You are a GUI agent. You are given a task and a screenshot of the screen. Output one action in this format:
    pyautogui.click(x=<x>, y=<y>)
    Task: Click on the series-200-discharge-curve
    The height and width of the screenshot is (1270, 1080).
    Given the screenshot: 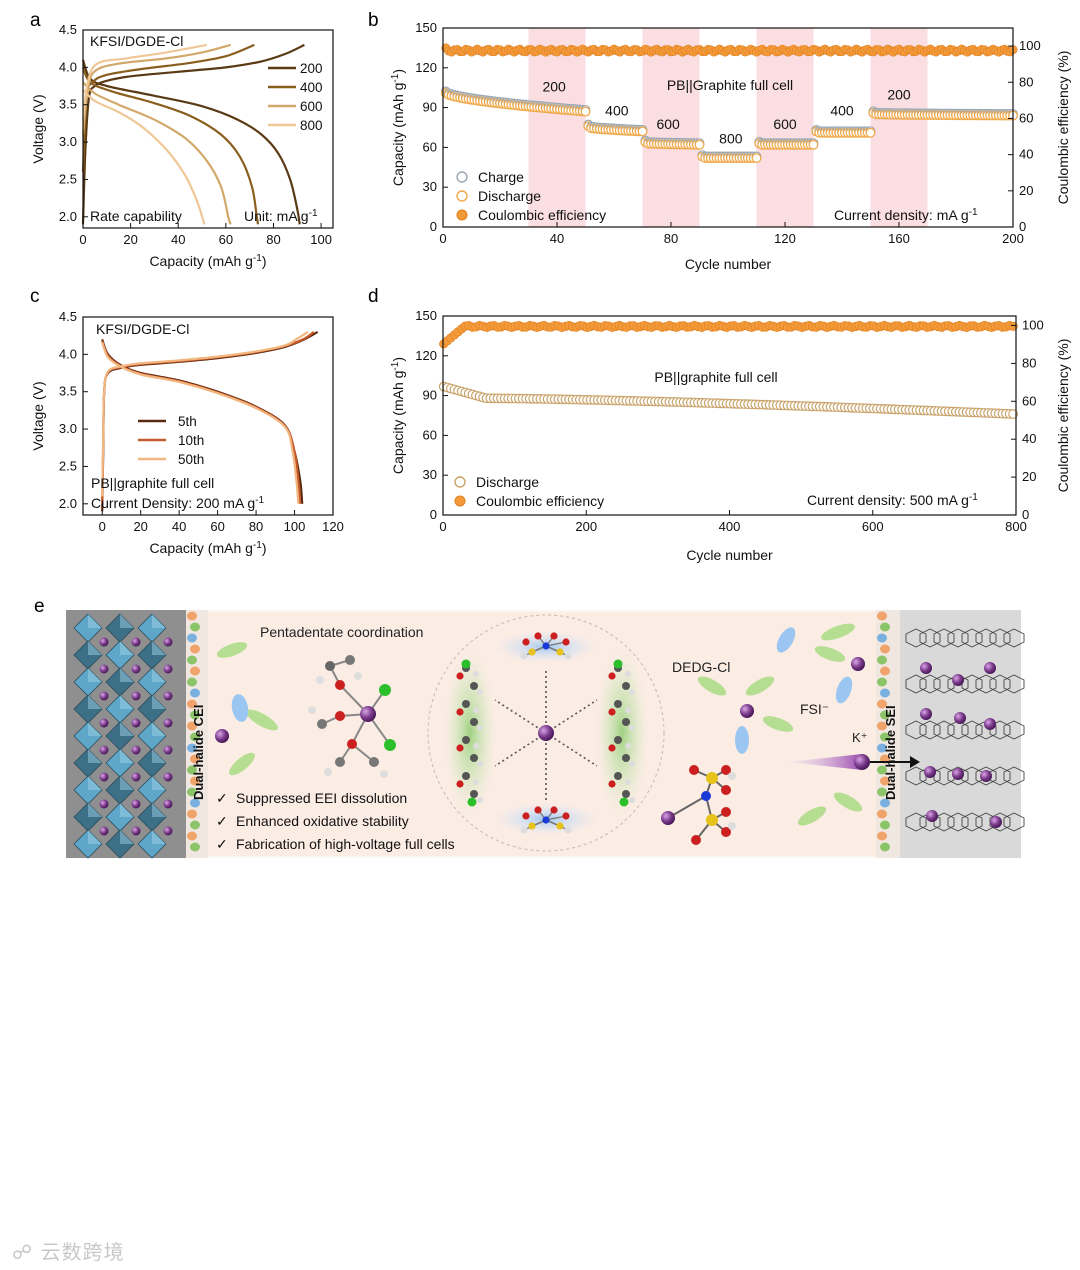 What is the action you would take?
    pyautogui.click(x=191, y=142)
    